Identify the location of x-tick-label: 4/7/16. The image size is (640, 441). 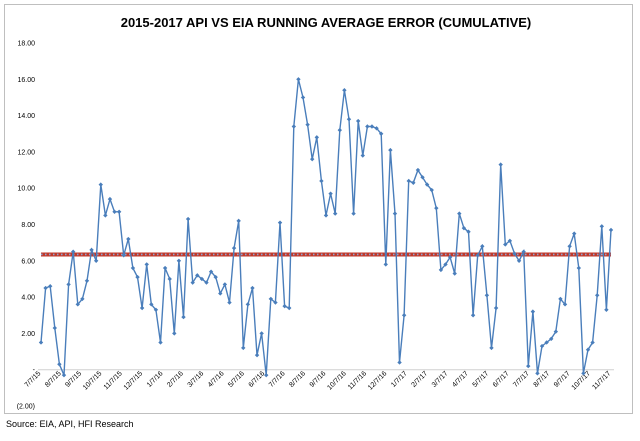
(216, 379).